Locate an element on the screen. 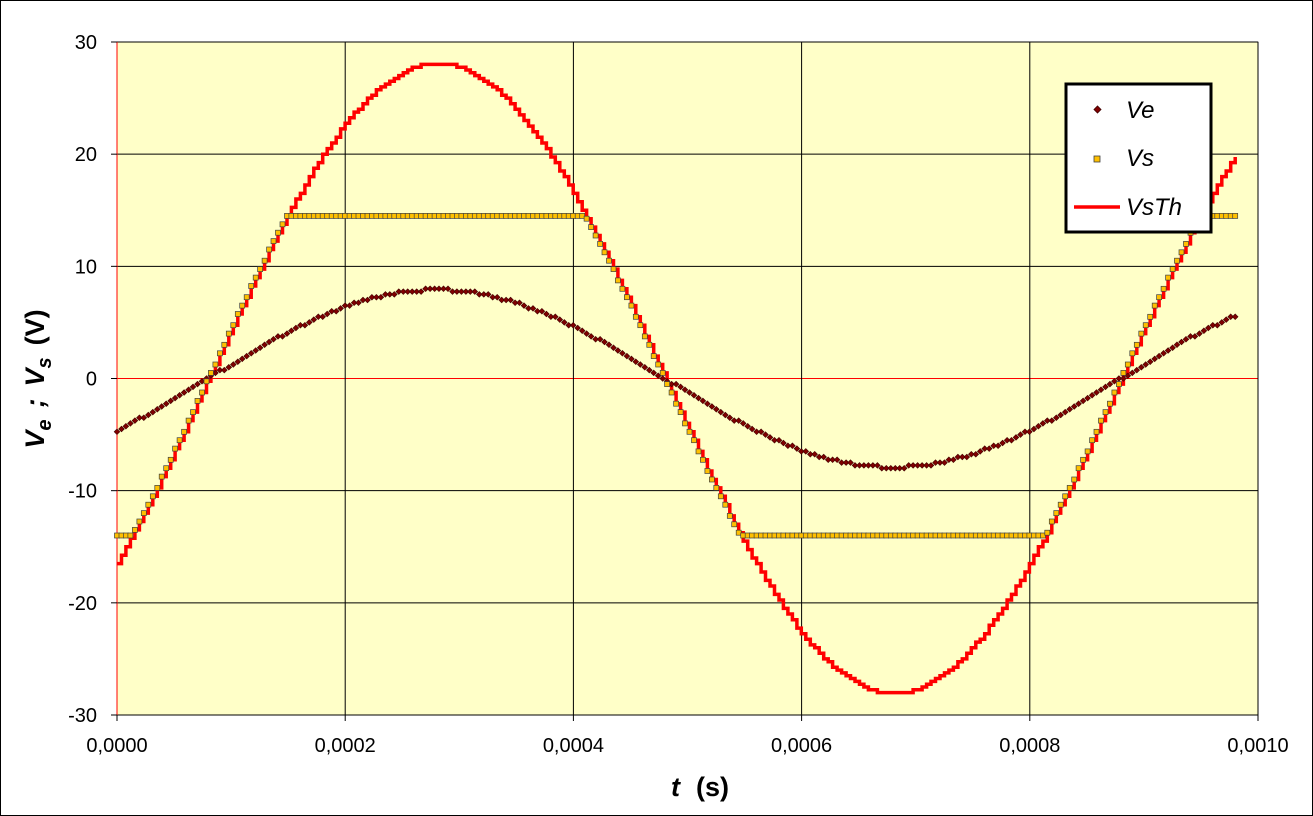  x-axis-title: t (s) is located at coordinates (700, 787).